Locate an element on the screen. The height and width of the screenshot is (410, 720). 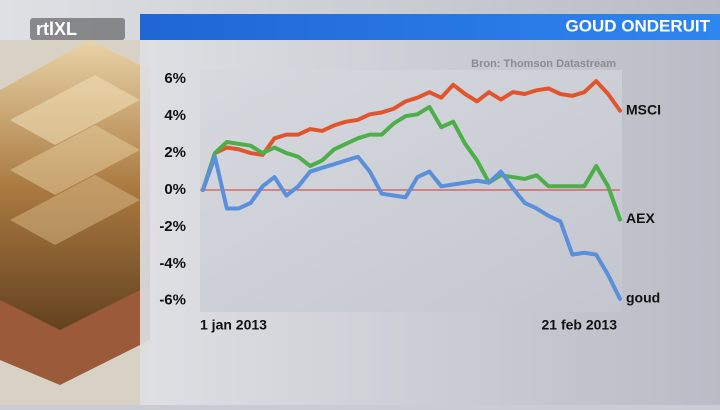
y-tick-label: 2% is located at coordinates (175, 152).